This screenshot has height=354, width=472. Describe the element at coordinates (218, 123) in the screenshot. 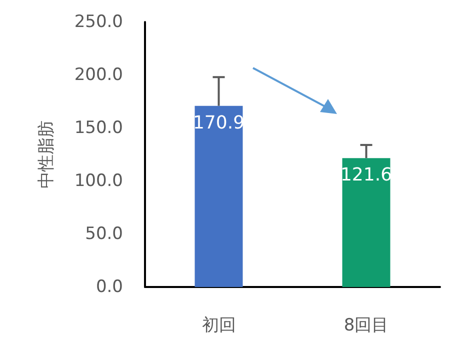

I see `data-label: 170.9` at that location.